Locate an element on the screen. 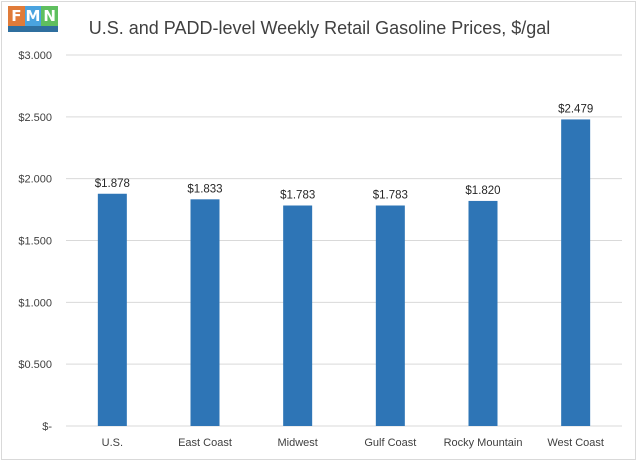  logo-letter-n: N is located at coordinates (50, 16).